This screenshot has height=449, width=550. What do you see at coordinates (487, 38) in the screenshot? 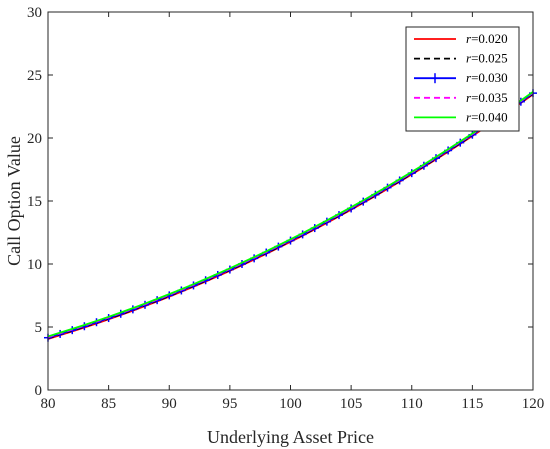
I see `legend-entry-label: r=0.020` at bounding box center [487, 38].